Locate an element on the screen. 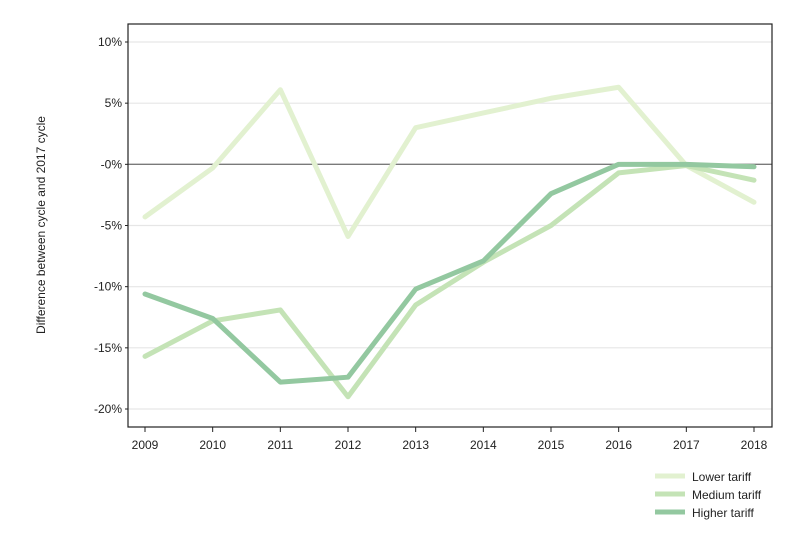 The height and width of the screenshot is (533, 785). x-tick-label: 2009 is located at coordinates (145, 445).